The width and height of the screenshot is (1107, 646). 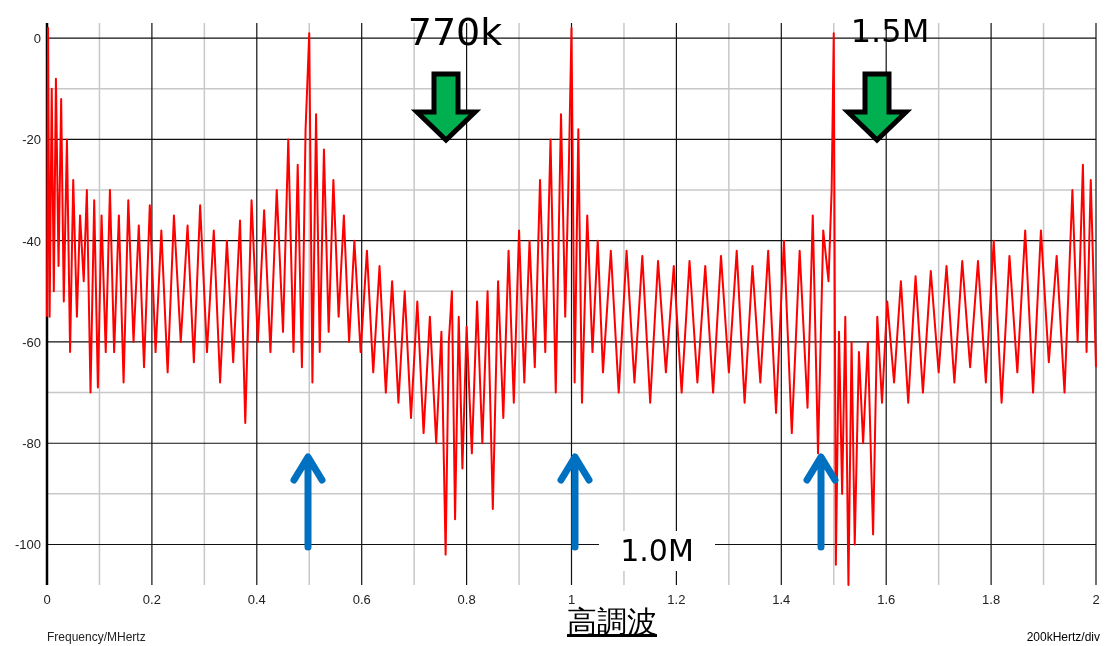 What do you see at coordinates (27, 545) in the screenshot?
I see `y-tick-label: -100` at bounding box center [27, 545].